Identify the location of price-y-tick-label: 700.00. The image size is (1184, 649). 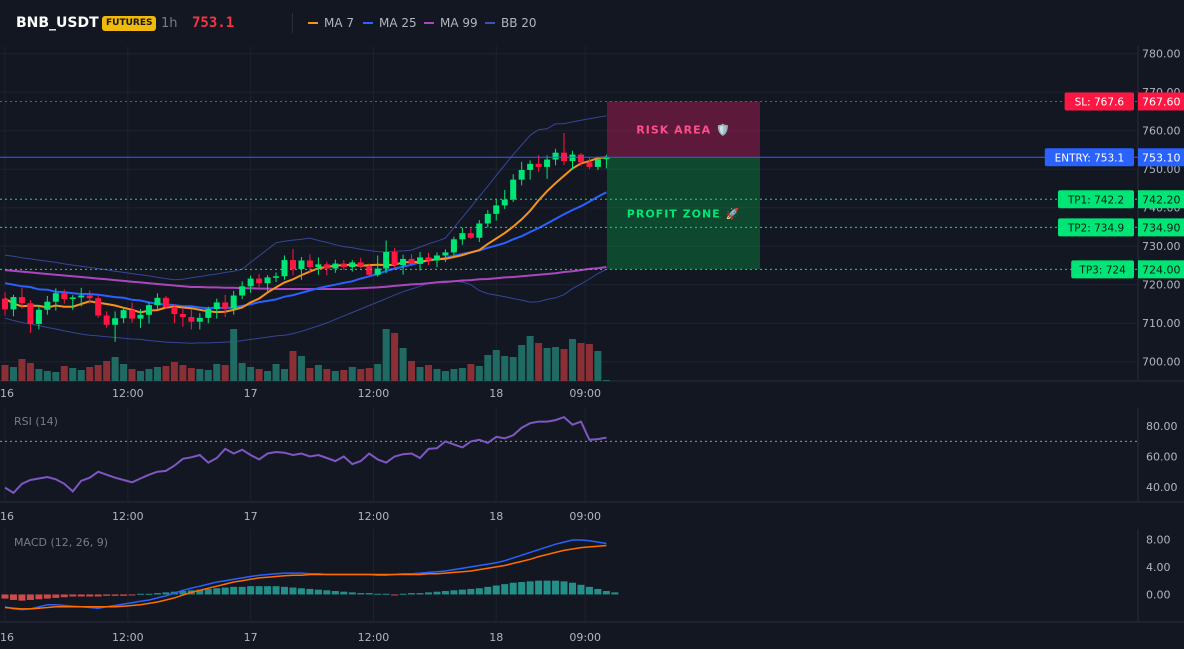
(1161, 362).